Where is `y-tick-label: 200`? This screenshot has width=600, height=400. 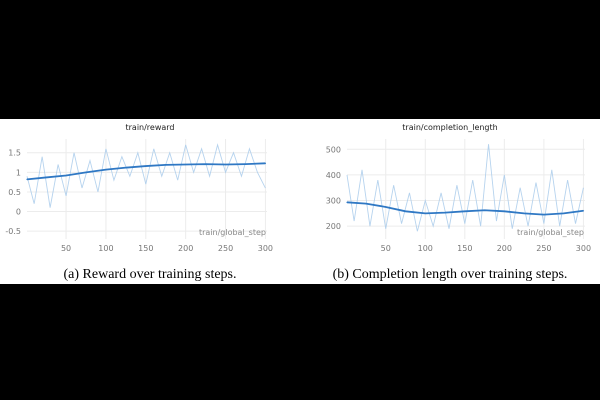 y-tick-label: 200 is located at coordinates (333, 226).